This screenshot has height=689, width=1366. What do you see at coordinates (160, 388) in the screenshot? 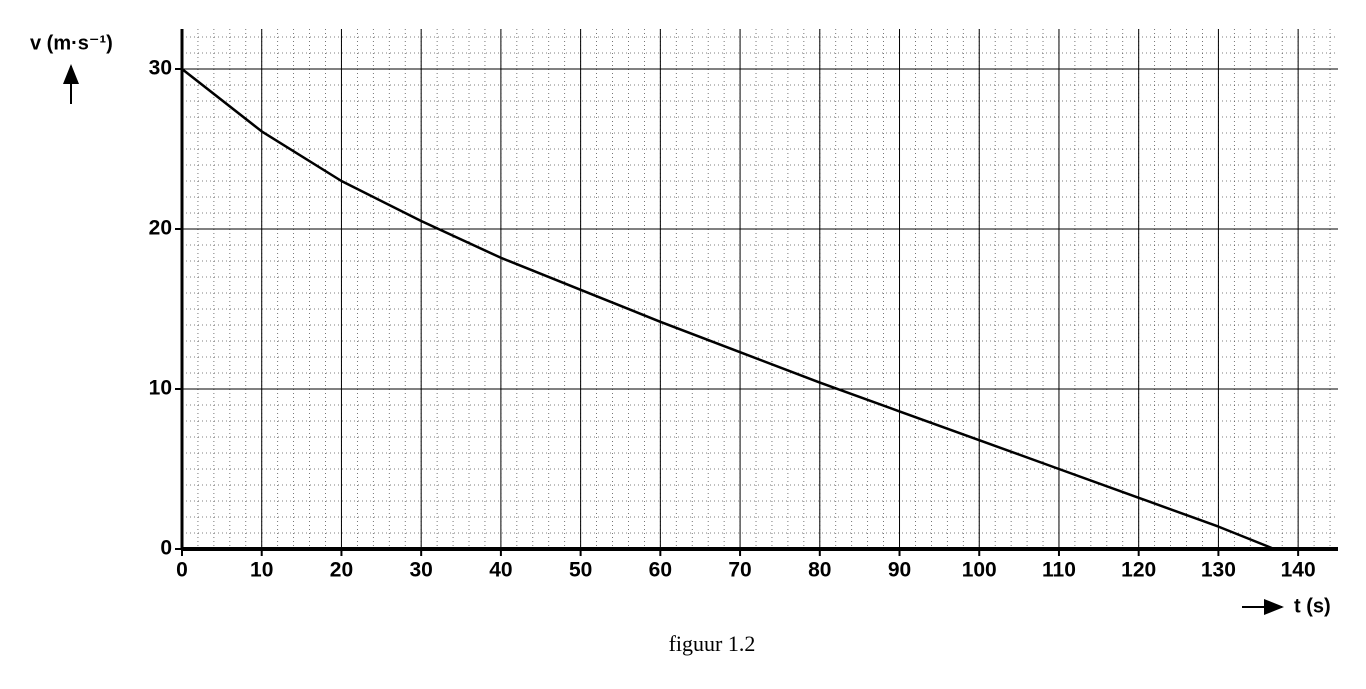
I see `y-tick-label: 10` at bounding box center [160, 388].